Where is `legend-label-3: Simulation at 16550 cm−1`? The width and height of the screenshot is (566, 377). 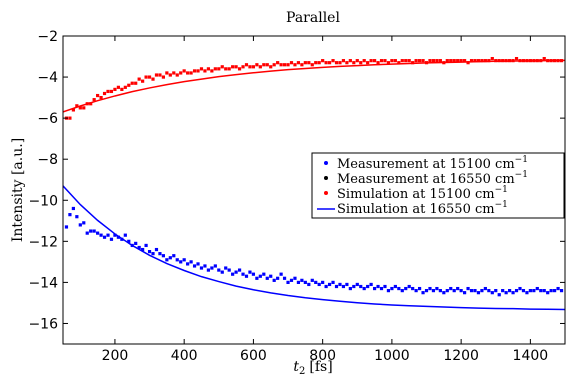 legend-label-3: Simulation at 16550 cm−1 is located at coordinates (422, 208).